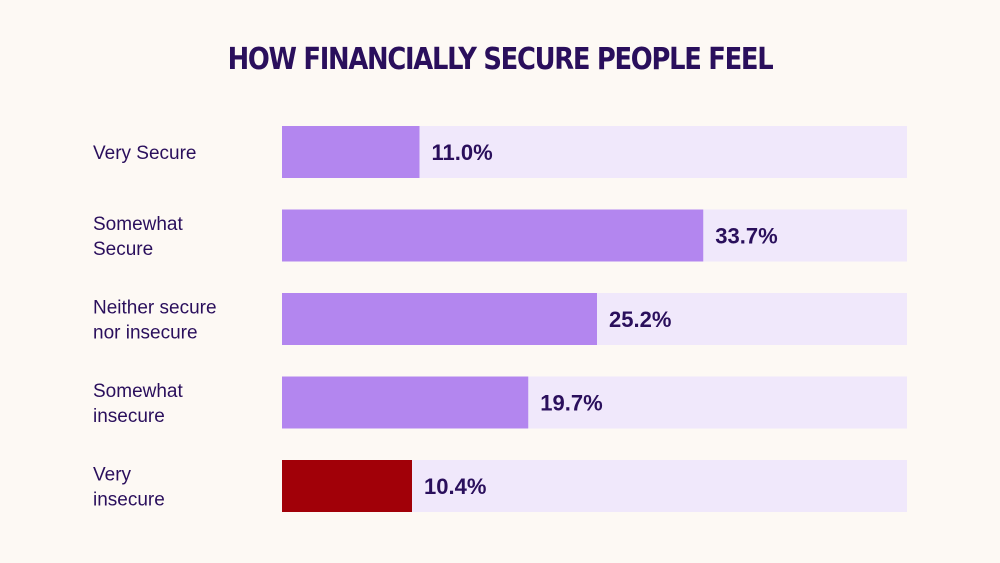 This screenshot has height=563, width=1000. What do you see at coordinates (746, 236) in the screenshot?
I see `value-label-1: 33.7%` at bounding box center [746, 236].